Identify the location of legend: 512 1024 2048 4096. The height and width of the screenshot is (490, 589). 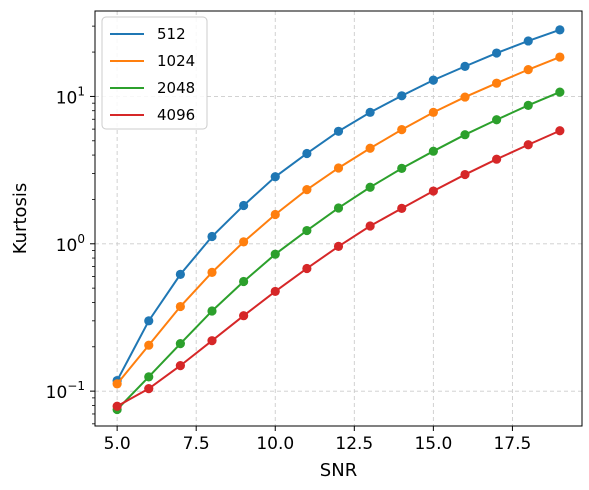
(154, 73).